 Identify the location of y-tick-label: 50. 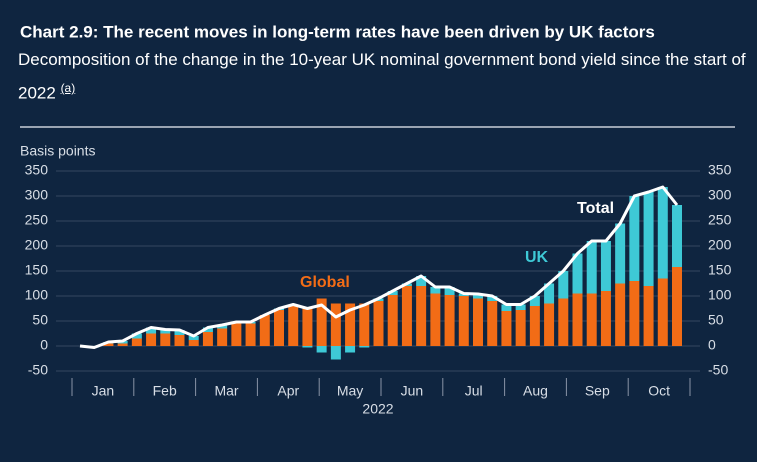
(40, 320).